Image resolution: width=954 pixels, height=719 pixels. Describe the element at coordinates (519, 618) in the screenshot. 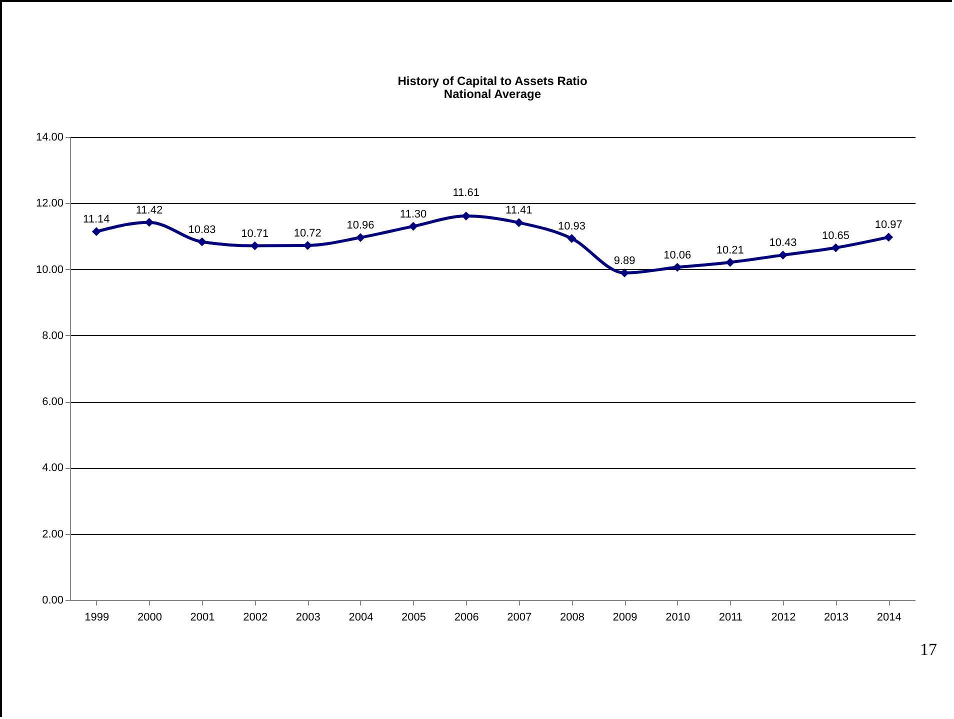

I see `x-tick-label: 2007` at that location.